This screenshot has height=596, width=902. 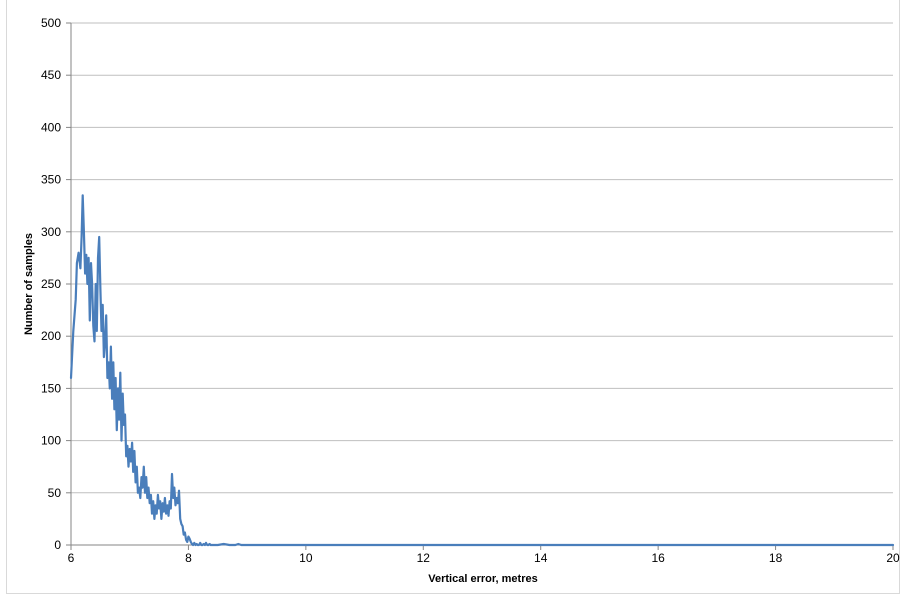 I want to click on y-tick-label: 300, so click(x=51, y=232).